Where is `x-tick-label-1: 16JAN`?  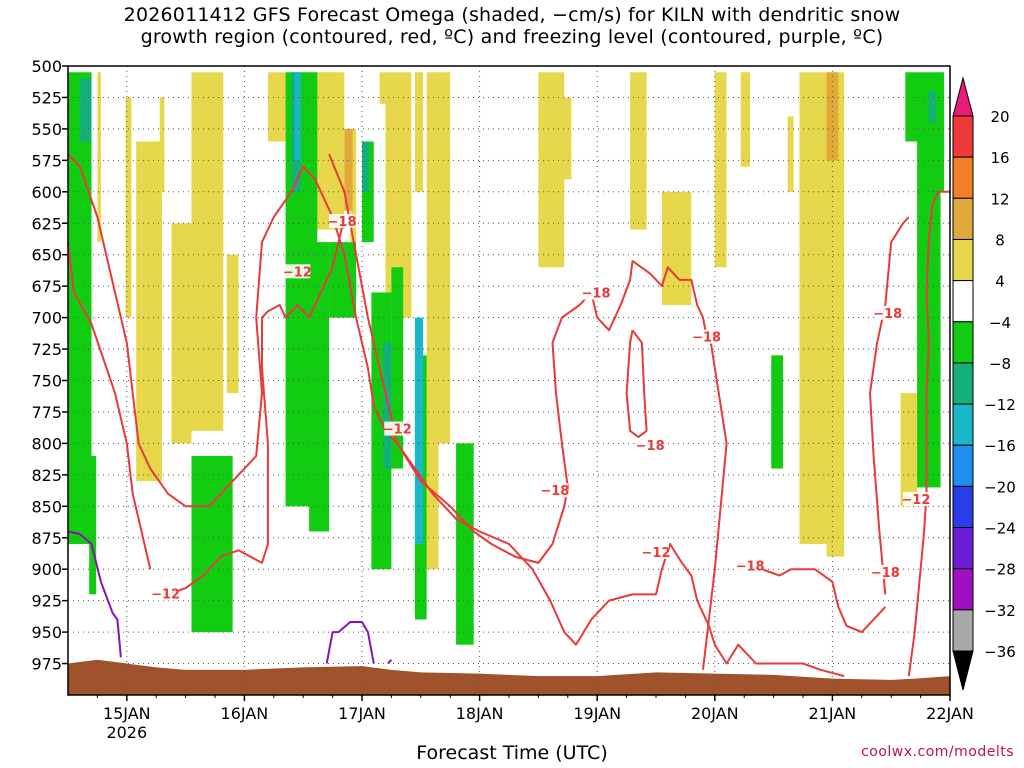
x-tick-label-1: 16JAN is located at coordinates (245, 713).